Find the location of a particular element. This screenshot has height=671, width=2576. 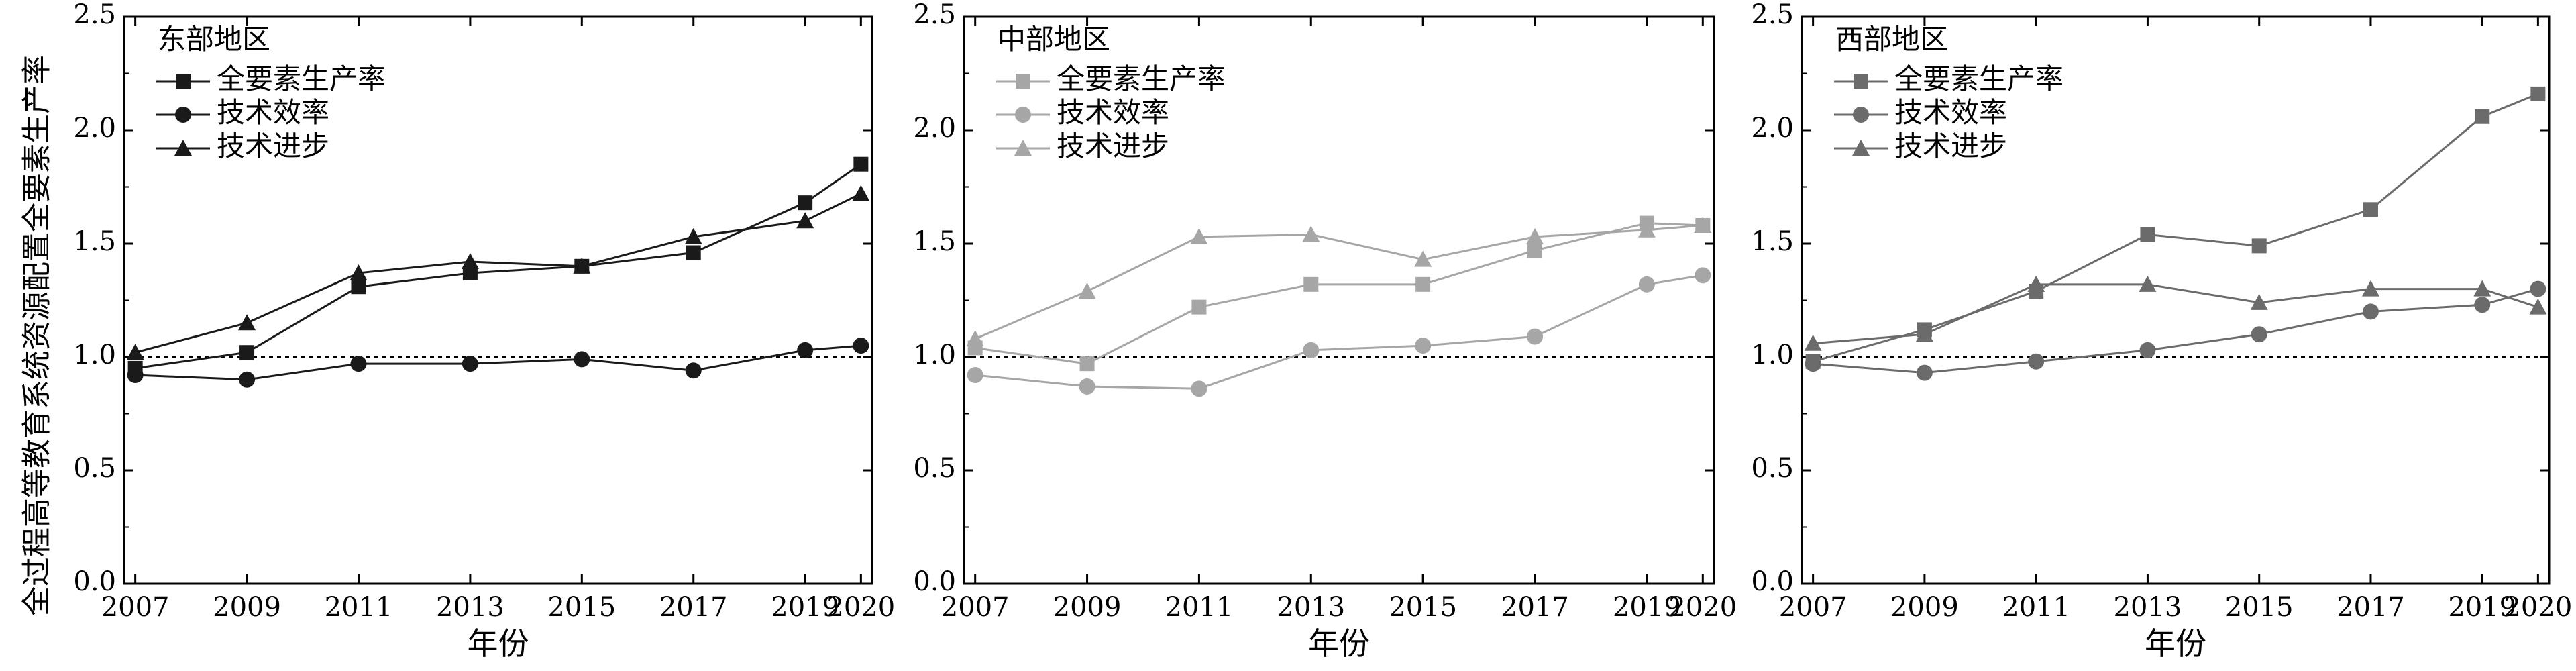

panel-title: 中部地区 is located at coordinates (1054, 40).